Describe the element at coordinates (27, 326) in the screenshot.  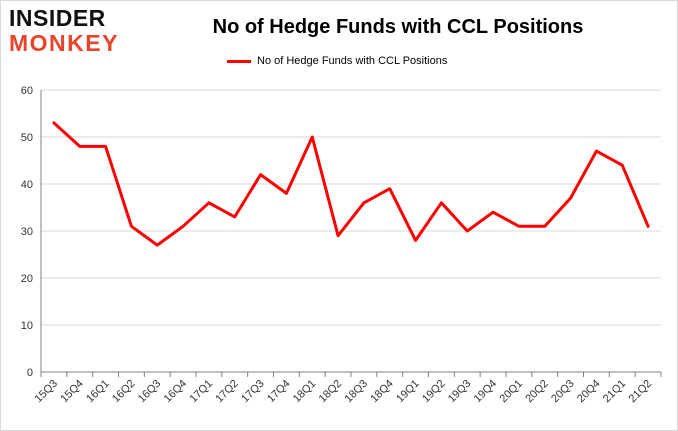
I see `y-tick-label: 10` at that location.